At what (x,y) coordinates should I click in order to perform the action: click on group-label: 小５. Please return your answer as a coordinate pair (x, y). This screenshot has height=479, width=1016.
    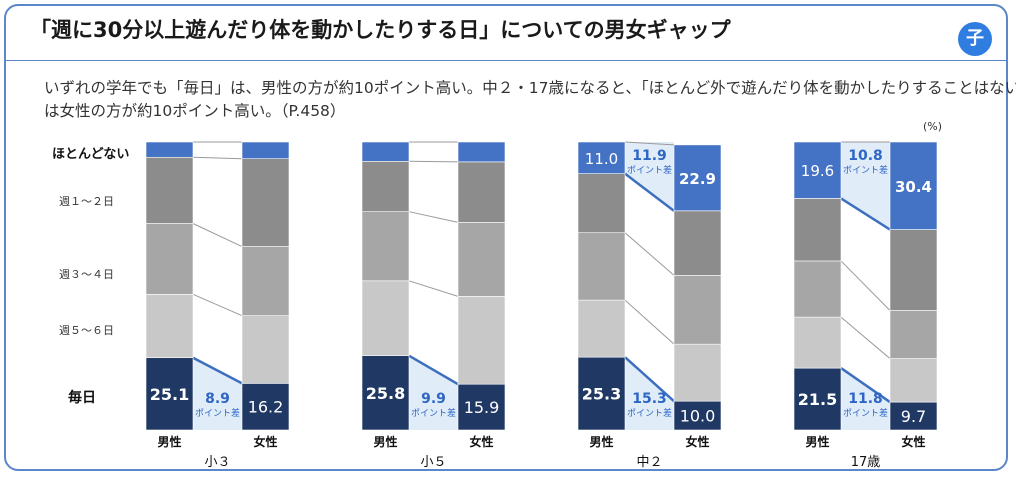
    Looking at the image, I should click on (433, 462).